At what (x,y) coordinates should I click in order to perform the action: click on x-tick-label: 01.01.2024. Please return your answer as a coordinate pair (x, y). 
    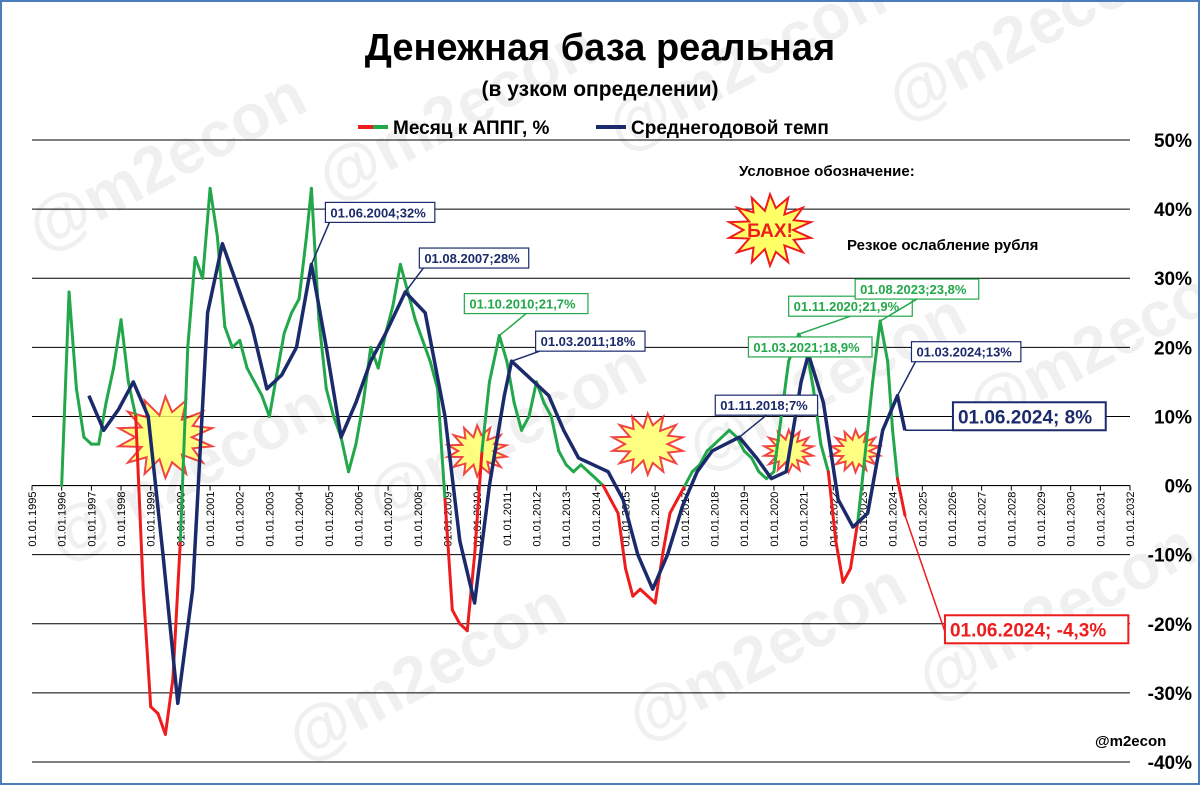
    Looking at the image, I should click on (894, 519).